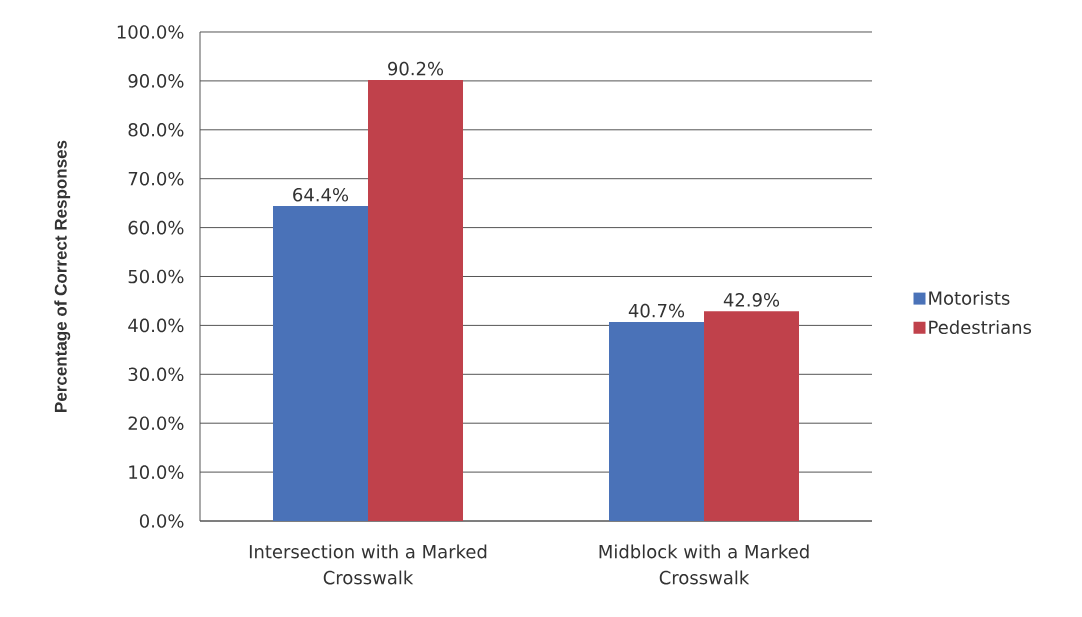 The width and height of the screenshot is (1082, 617). I want to click on y-tick-label: 100.0%, so click(150, 32).